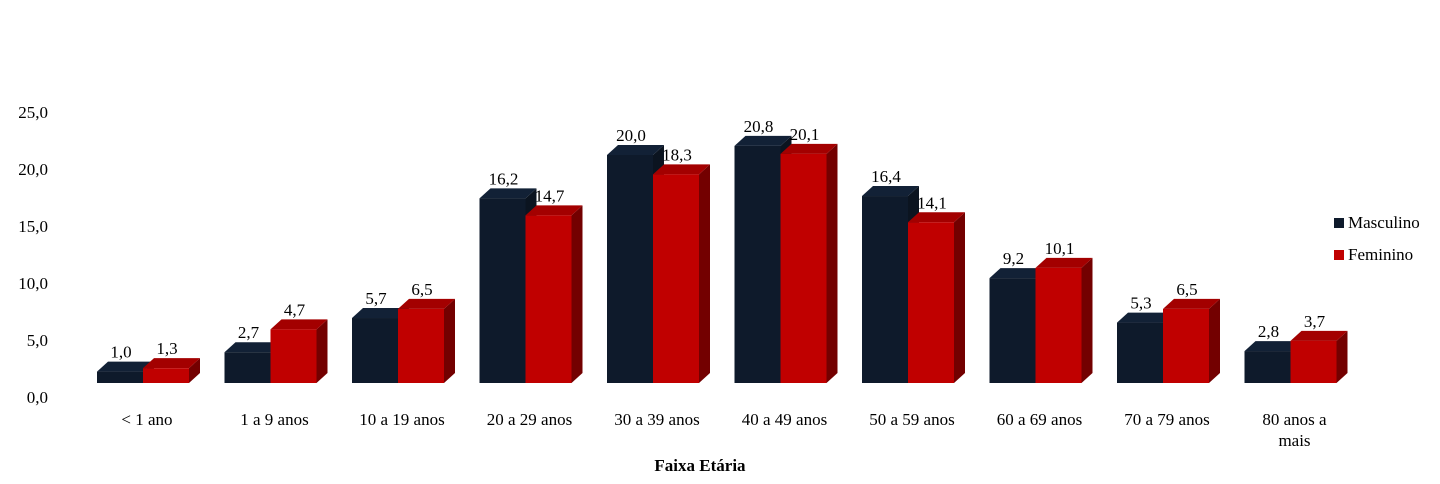 The width and height of the screenshot is (1440, 484). What do you see at coordinates (1013, 258) in the screenshot?
I see `data-label: 9,2` at bounding box center [1013, 258].